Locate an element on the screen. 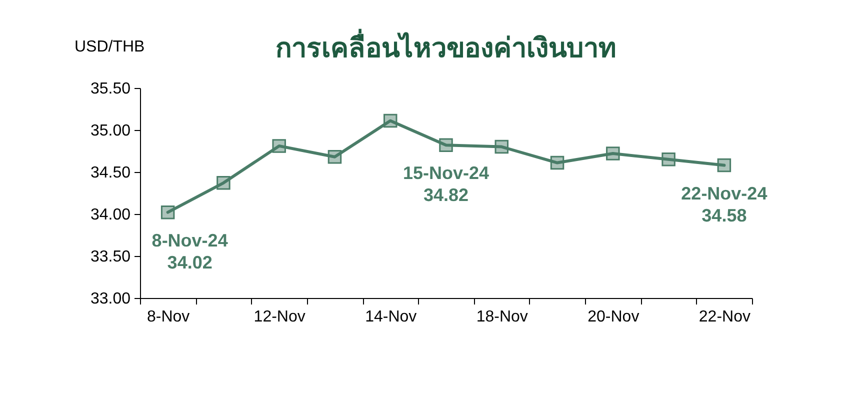  chart-title: การเคลื่อนไหวของค่าเงินบาท is located at coordinates (446, 46).